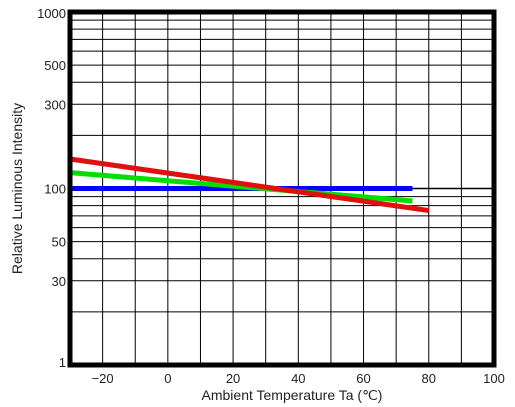 Image resolution: width=515 pixels, height=407 pixels. Describe the element at coordinates (55, 189) in the screenshot. I see `y-tick-label: 100` at that location.